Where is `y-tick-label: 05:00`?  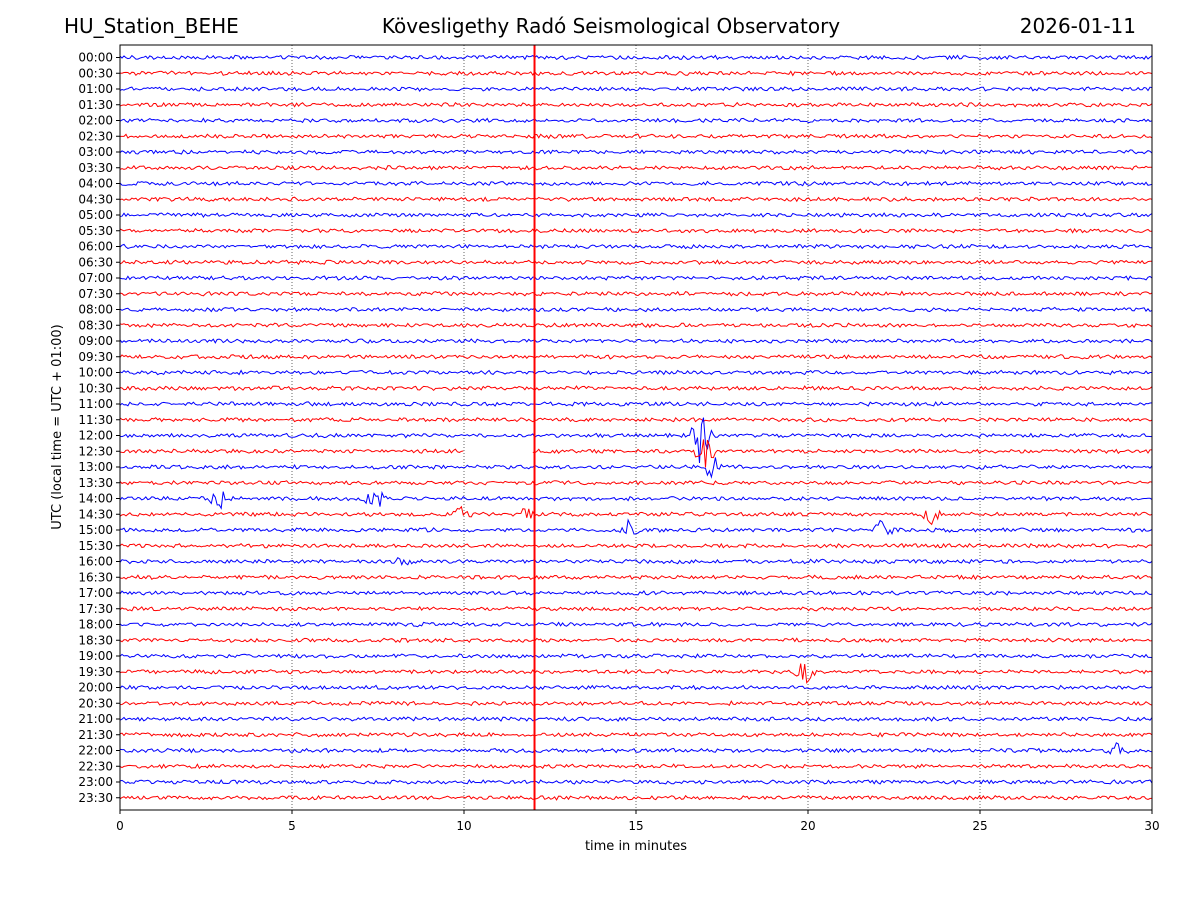
y-tick-label: 05:00 is located at coordinates (95, 215).